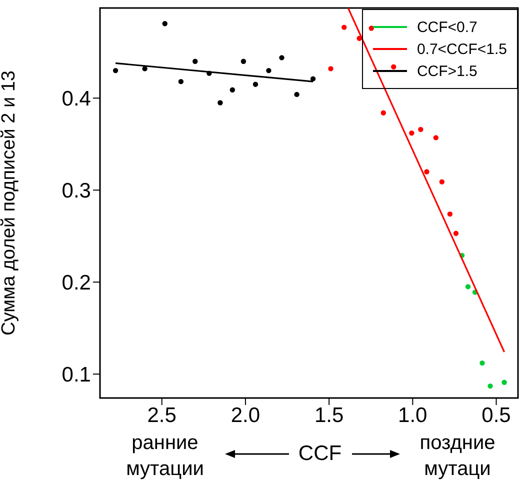  What do you see at coordinates (461, 49) in the screenshot?
I see `legend-label: 0.7<CCF<1.5` at bounding box center [461, 49].